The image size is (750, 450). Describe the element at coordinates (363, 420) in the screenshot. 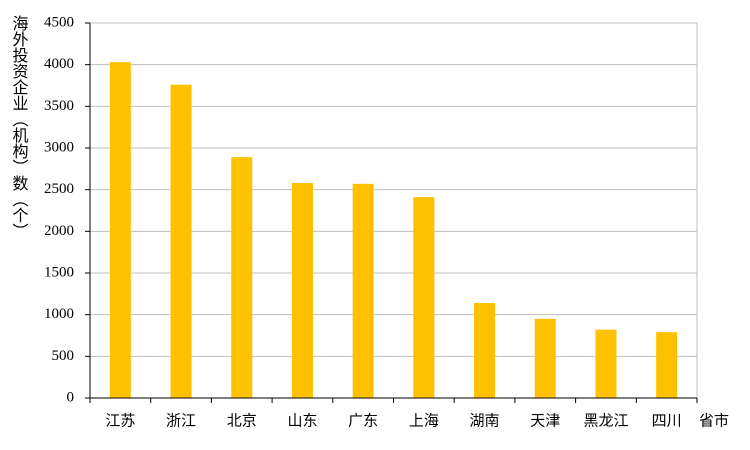

I see `x-tick-label: 广东` at that location.